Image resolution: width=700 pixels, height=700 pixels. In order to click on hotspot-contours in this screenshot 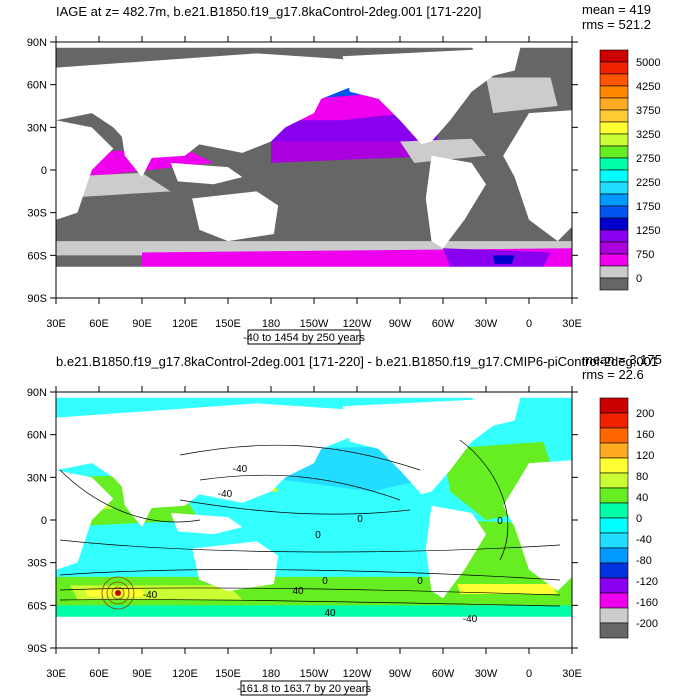, I will do `click(118, 593)`.